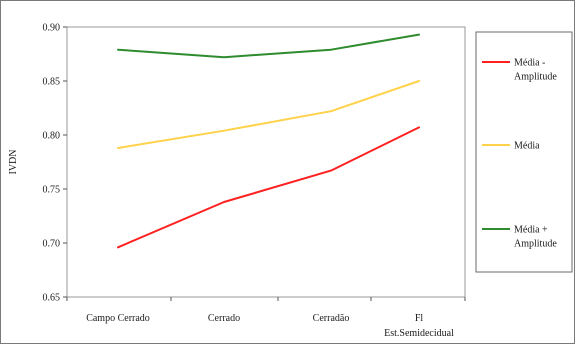 The width and height of the screenshot is (575, 349). What do you see at coordinates (531, 230) in the screenshot?
I see `legend-label: Média +` at bounding box center [531, 230].